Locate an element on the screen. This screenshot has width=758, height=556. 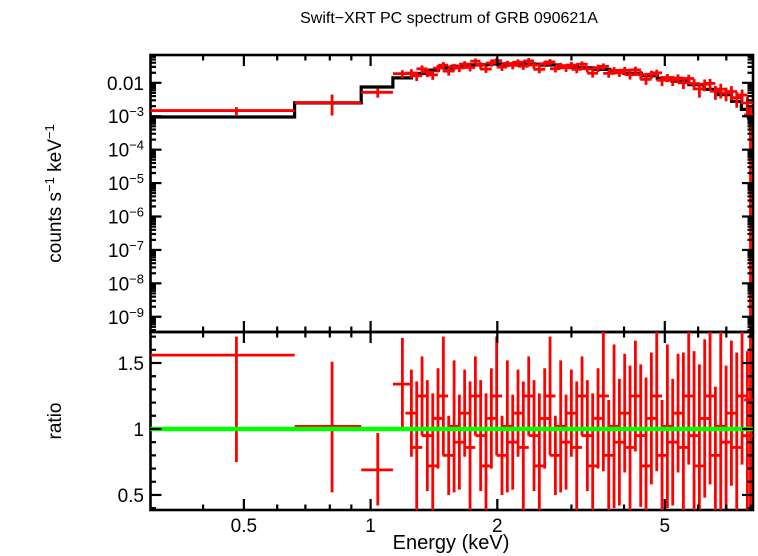
label-segment: −4 is located at coordinates (136, 145).